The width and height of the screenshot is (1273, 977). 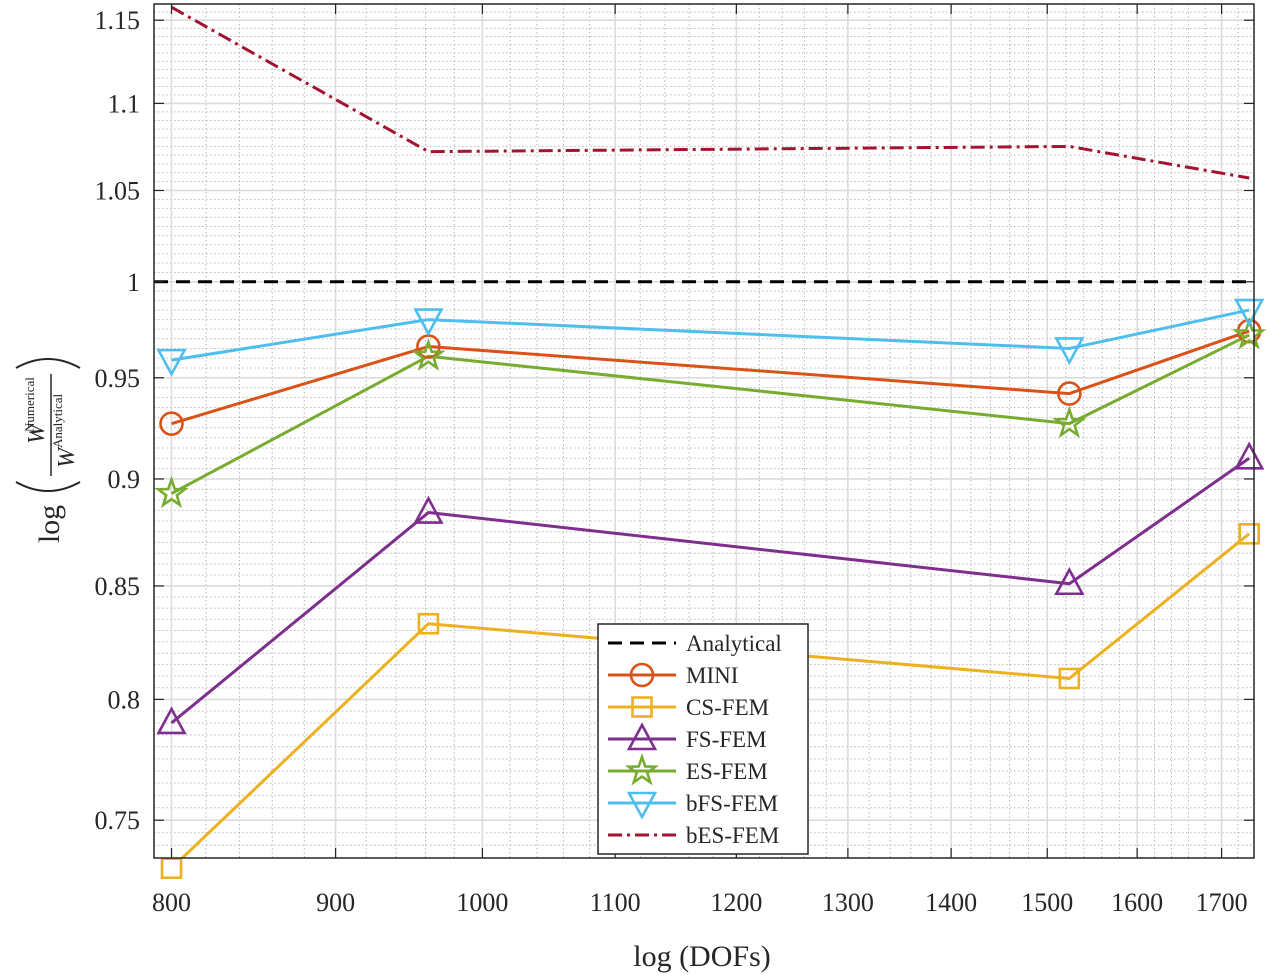 What do you see at coordinates (736, 902) in the screenshot?
I see `x-tick-label-1200: 1200` at bounding box center [736, 902].